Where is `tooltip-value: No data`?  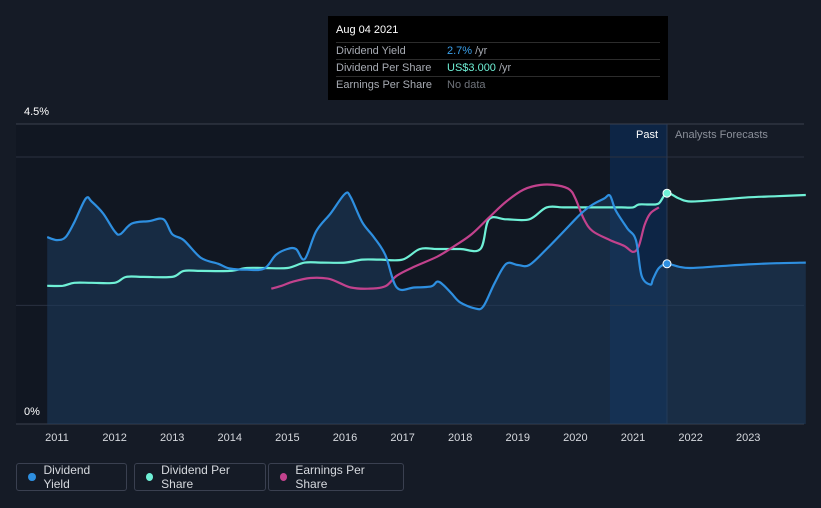
tooltip-value: No data is located at coordinates (466, 85).